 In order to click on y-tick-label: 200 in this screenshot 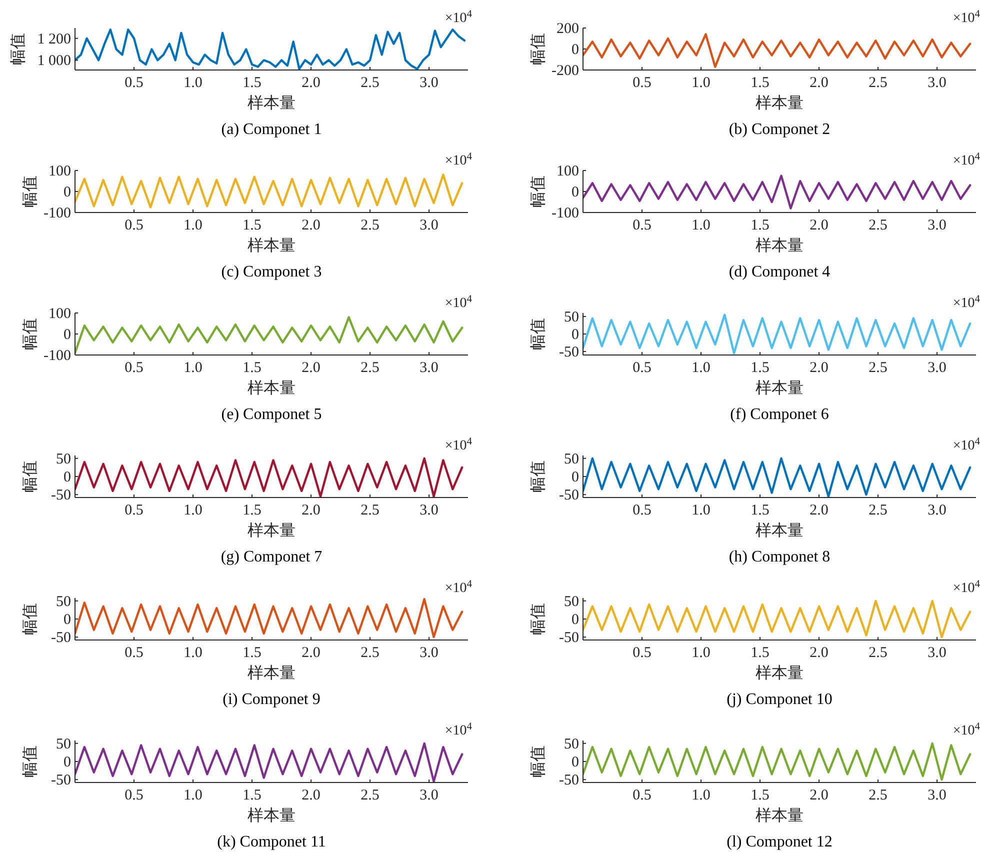, I will do `click(567, 29)`.